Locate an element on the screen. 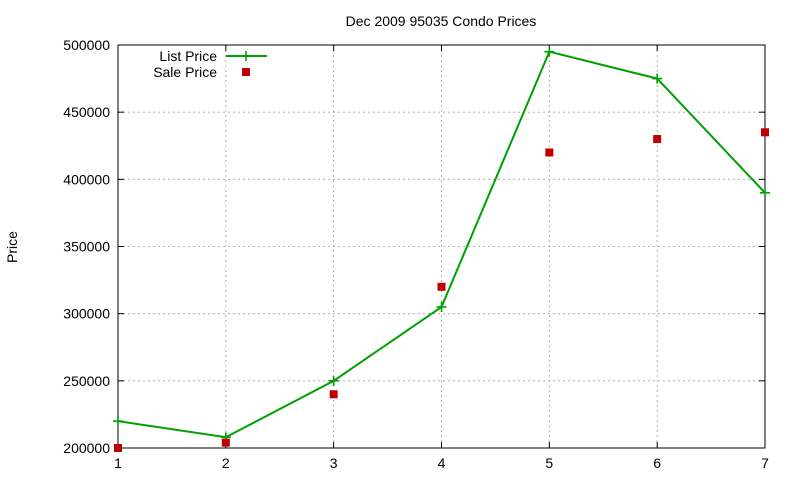 This screenshot has width=800, height=480. y-tick-label: 350000 is located at coordinates (86, 247).